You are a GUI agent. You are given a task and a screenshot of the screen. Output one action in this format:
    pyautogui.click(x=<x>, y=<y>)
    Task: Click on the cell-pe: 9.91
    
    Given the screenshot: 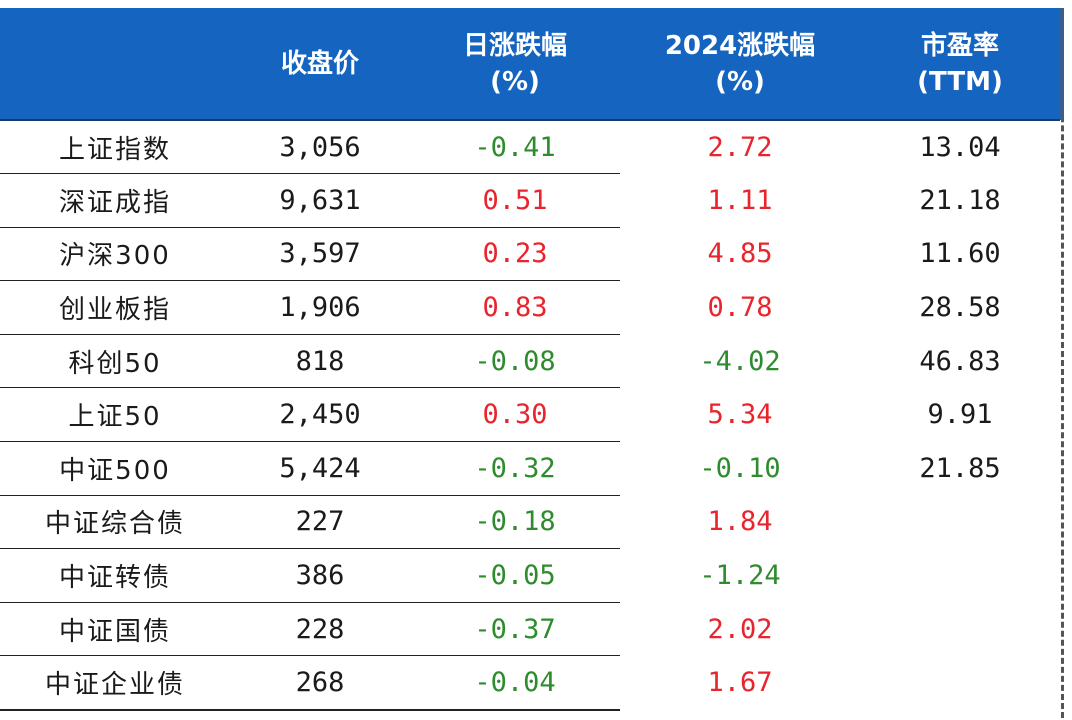 What is the action you would take?
    pyautogui.click(x=960, y=415)
    